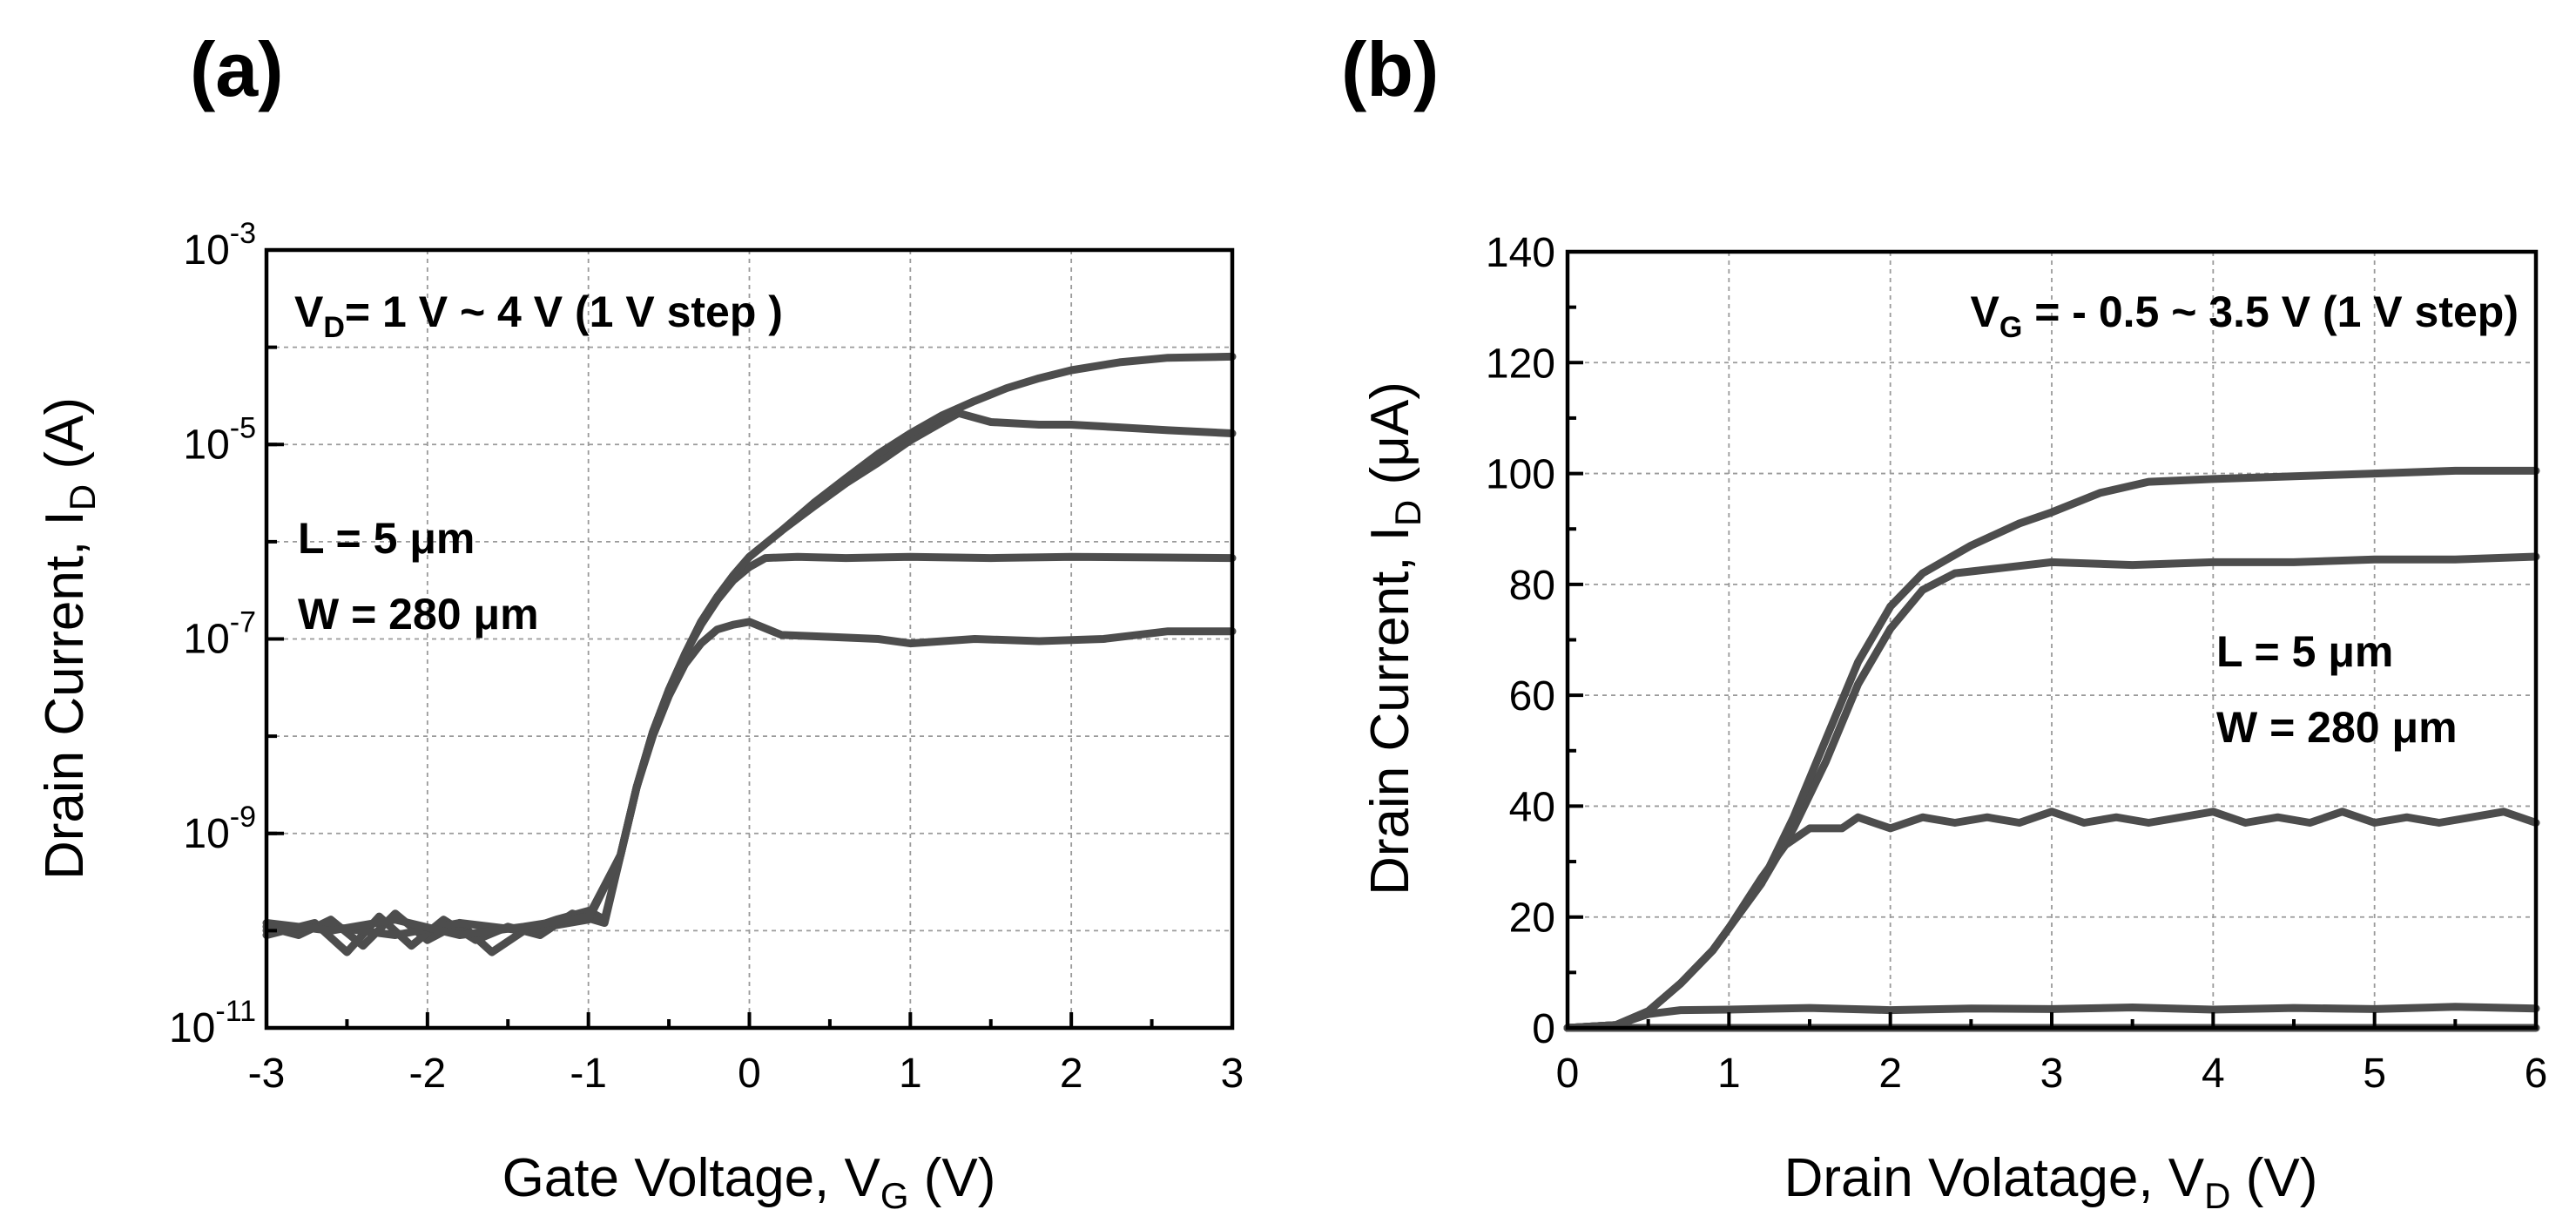 The width and height of the screenshot is (2576, 1230). I want to click on y-axis-title-b: Drain Current, ID (μA), so click(1394, 638).